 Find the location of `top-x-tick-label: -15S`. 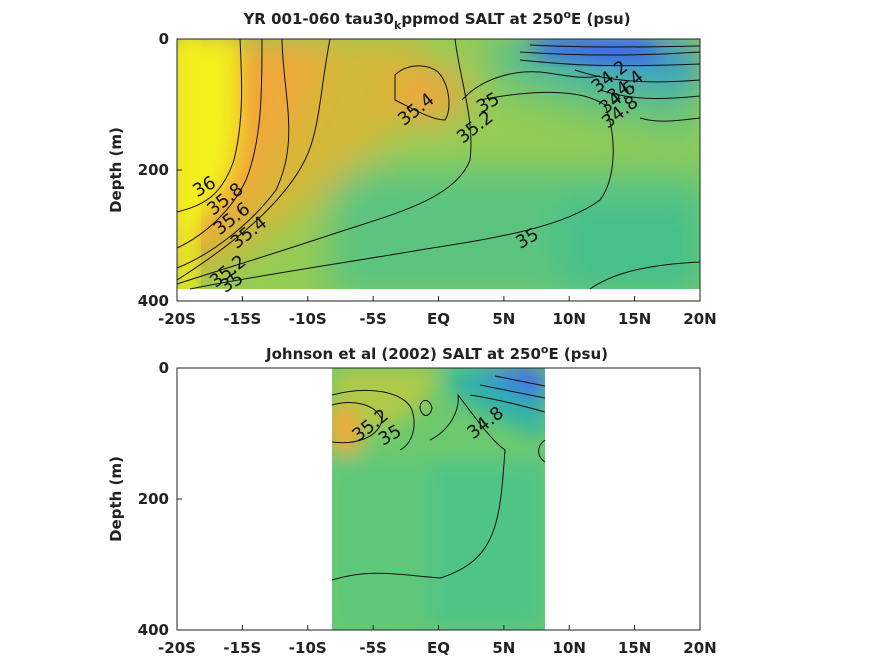

top-x-tick-label: -15S is located at coordinates (242, 319).